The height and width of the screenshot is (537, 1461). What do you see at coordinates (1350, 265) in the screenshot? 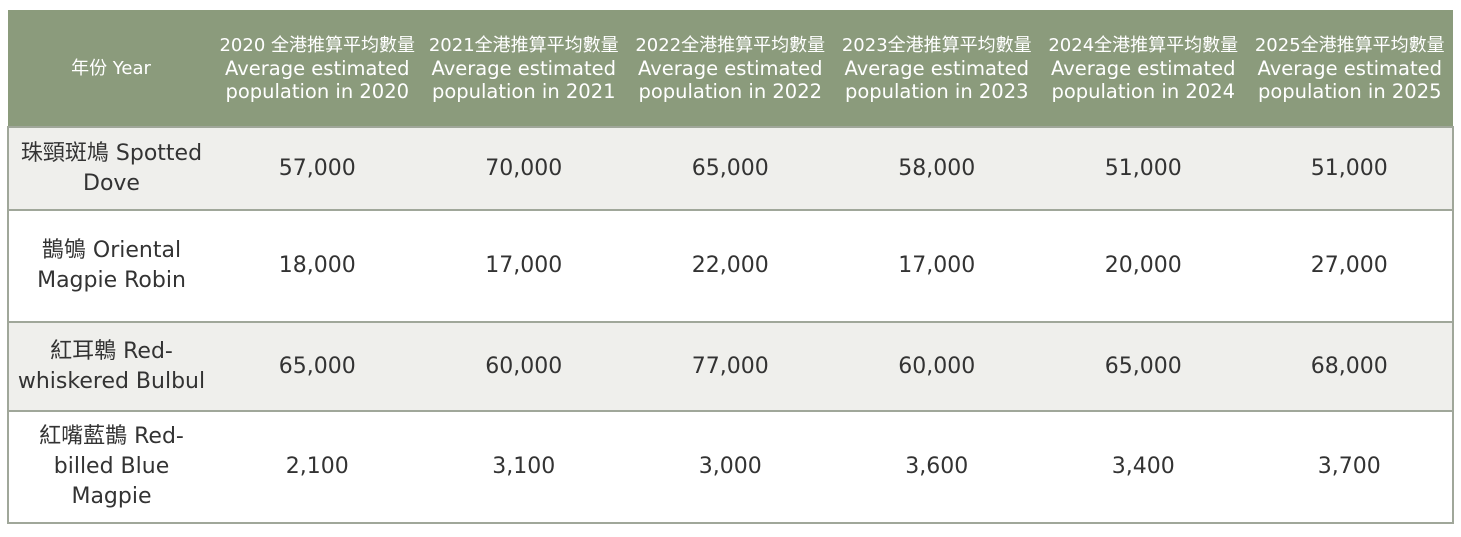
I see `value-cell: 27,000` at bounding box center [1350, 265].